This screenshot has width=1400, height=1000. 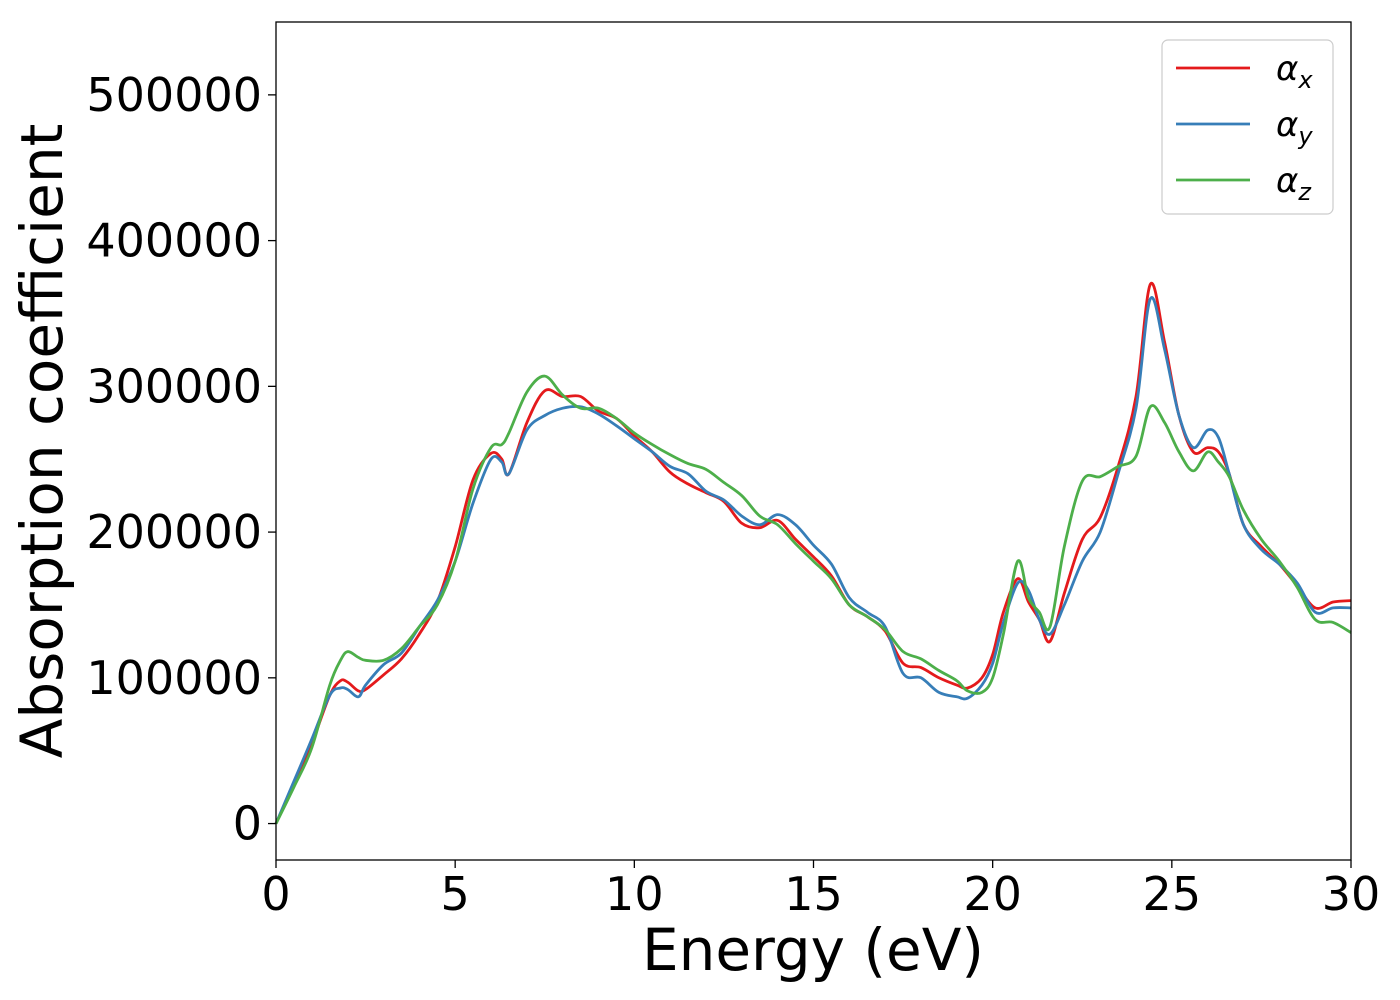 I want to click on legend-box, so click(x=1247, y=127).